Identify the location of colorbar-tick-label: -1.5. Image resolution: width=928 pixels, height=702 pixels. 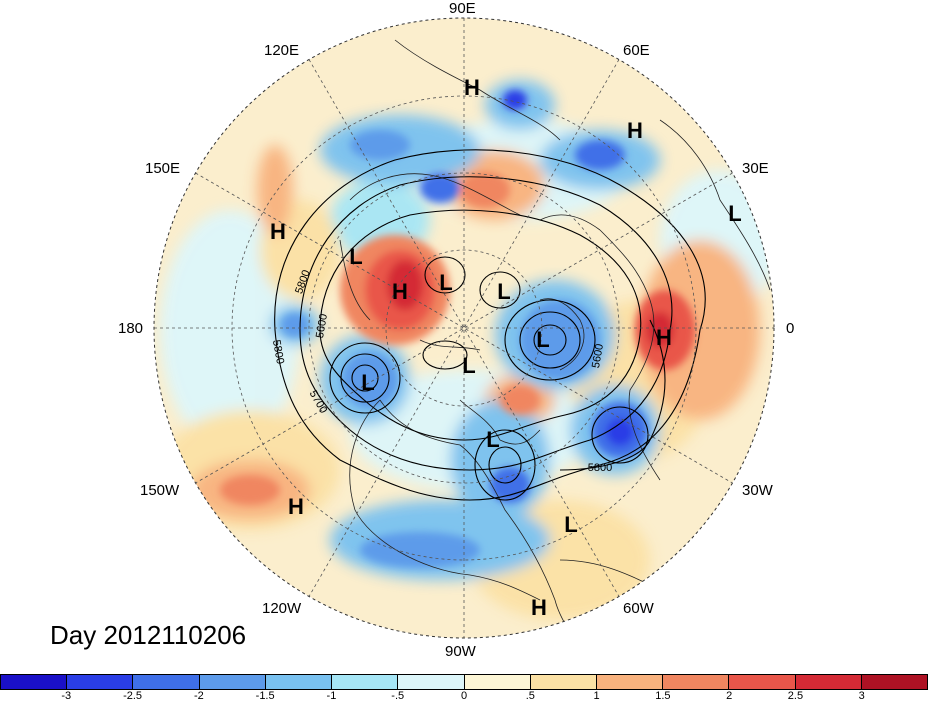
(265, 696).